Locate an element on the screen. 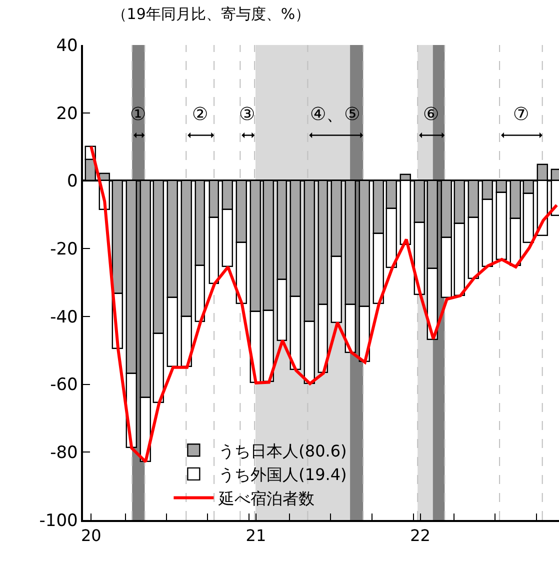 This screenshot has height=563, width=559. annotation: ② is located at coordinates (200, 114).